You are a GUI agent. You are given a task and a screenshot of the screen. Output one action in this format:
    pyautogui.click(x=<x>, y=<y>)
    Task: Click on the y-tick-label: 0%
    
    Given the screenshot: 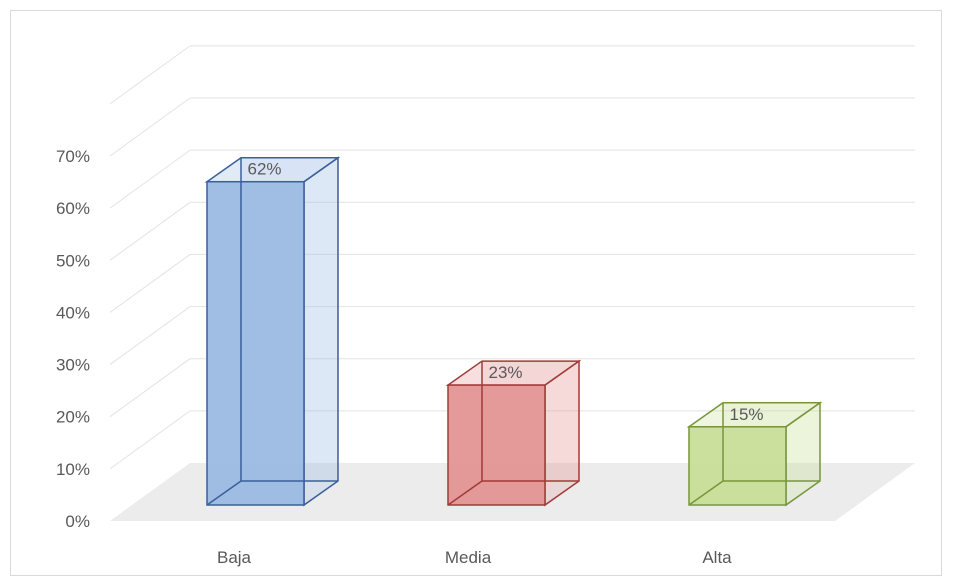 What is the action you would take?
    pyautogui.click(x=77, y=521)
    